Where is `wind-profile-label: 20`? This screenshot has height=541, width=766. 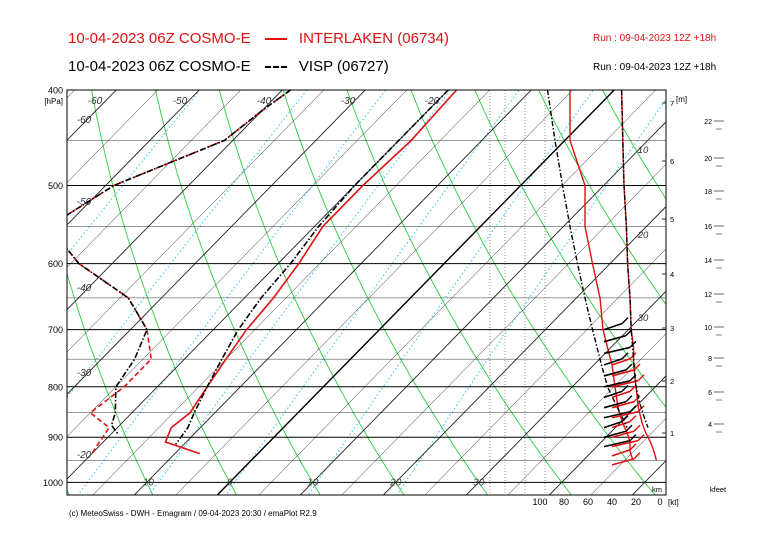 wind-profile-label: 20 is located at coordinates (643, 235).